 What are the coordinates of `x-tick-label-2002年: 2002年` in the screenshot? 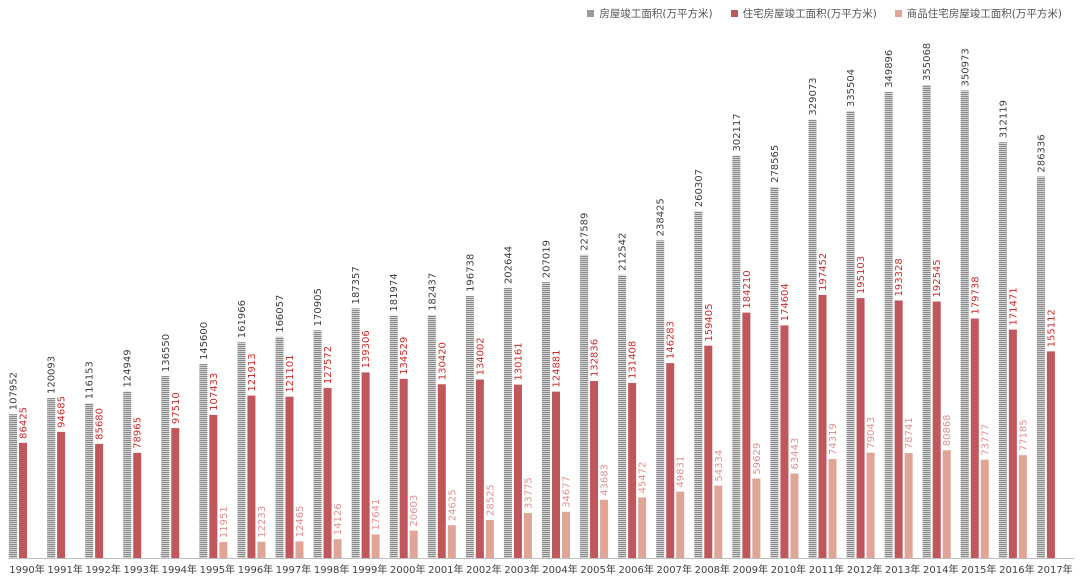 It's located at (483, 569).